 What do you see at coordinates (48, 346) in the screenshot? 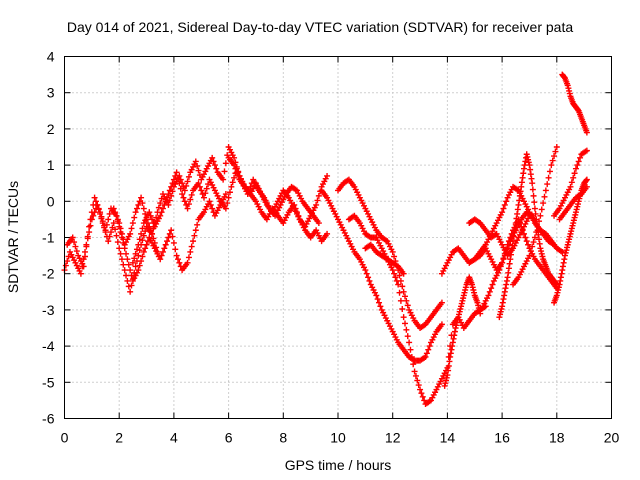
I see `y-tick-label: -4` at bounding box center [48, 346].